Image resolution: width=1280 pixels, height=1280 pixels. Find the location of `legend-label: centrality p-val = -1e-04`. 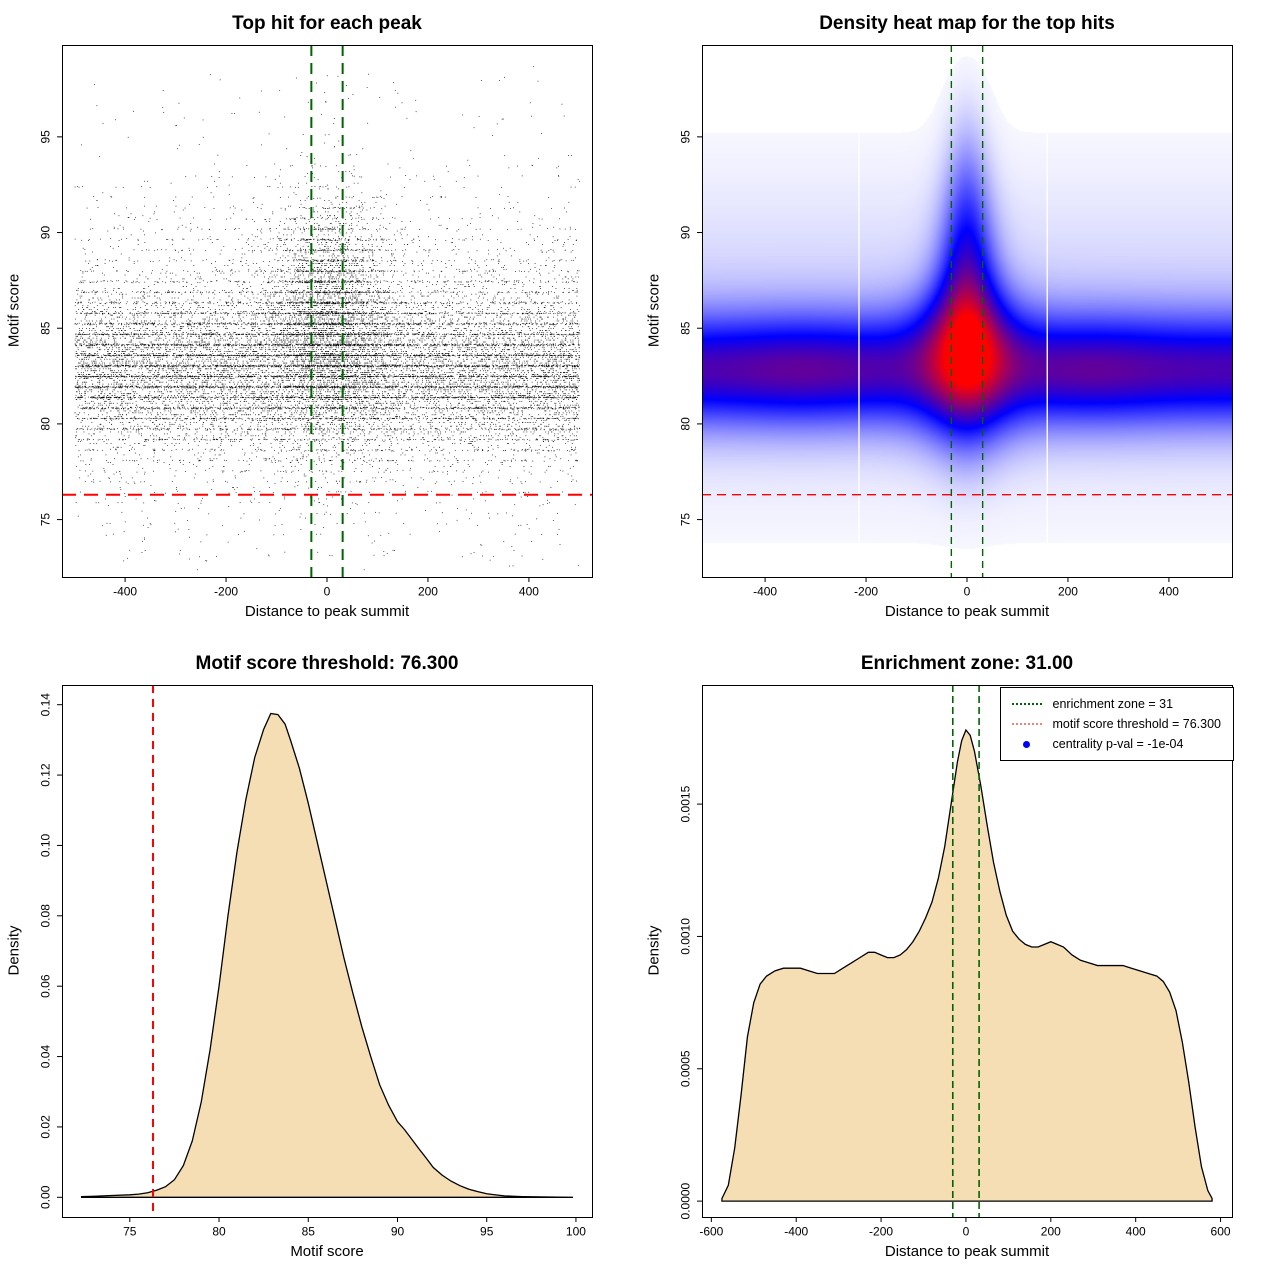

legend-label: centrality p-val = -1e-04 is located at coordinates (1118, 744).